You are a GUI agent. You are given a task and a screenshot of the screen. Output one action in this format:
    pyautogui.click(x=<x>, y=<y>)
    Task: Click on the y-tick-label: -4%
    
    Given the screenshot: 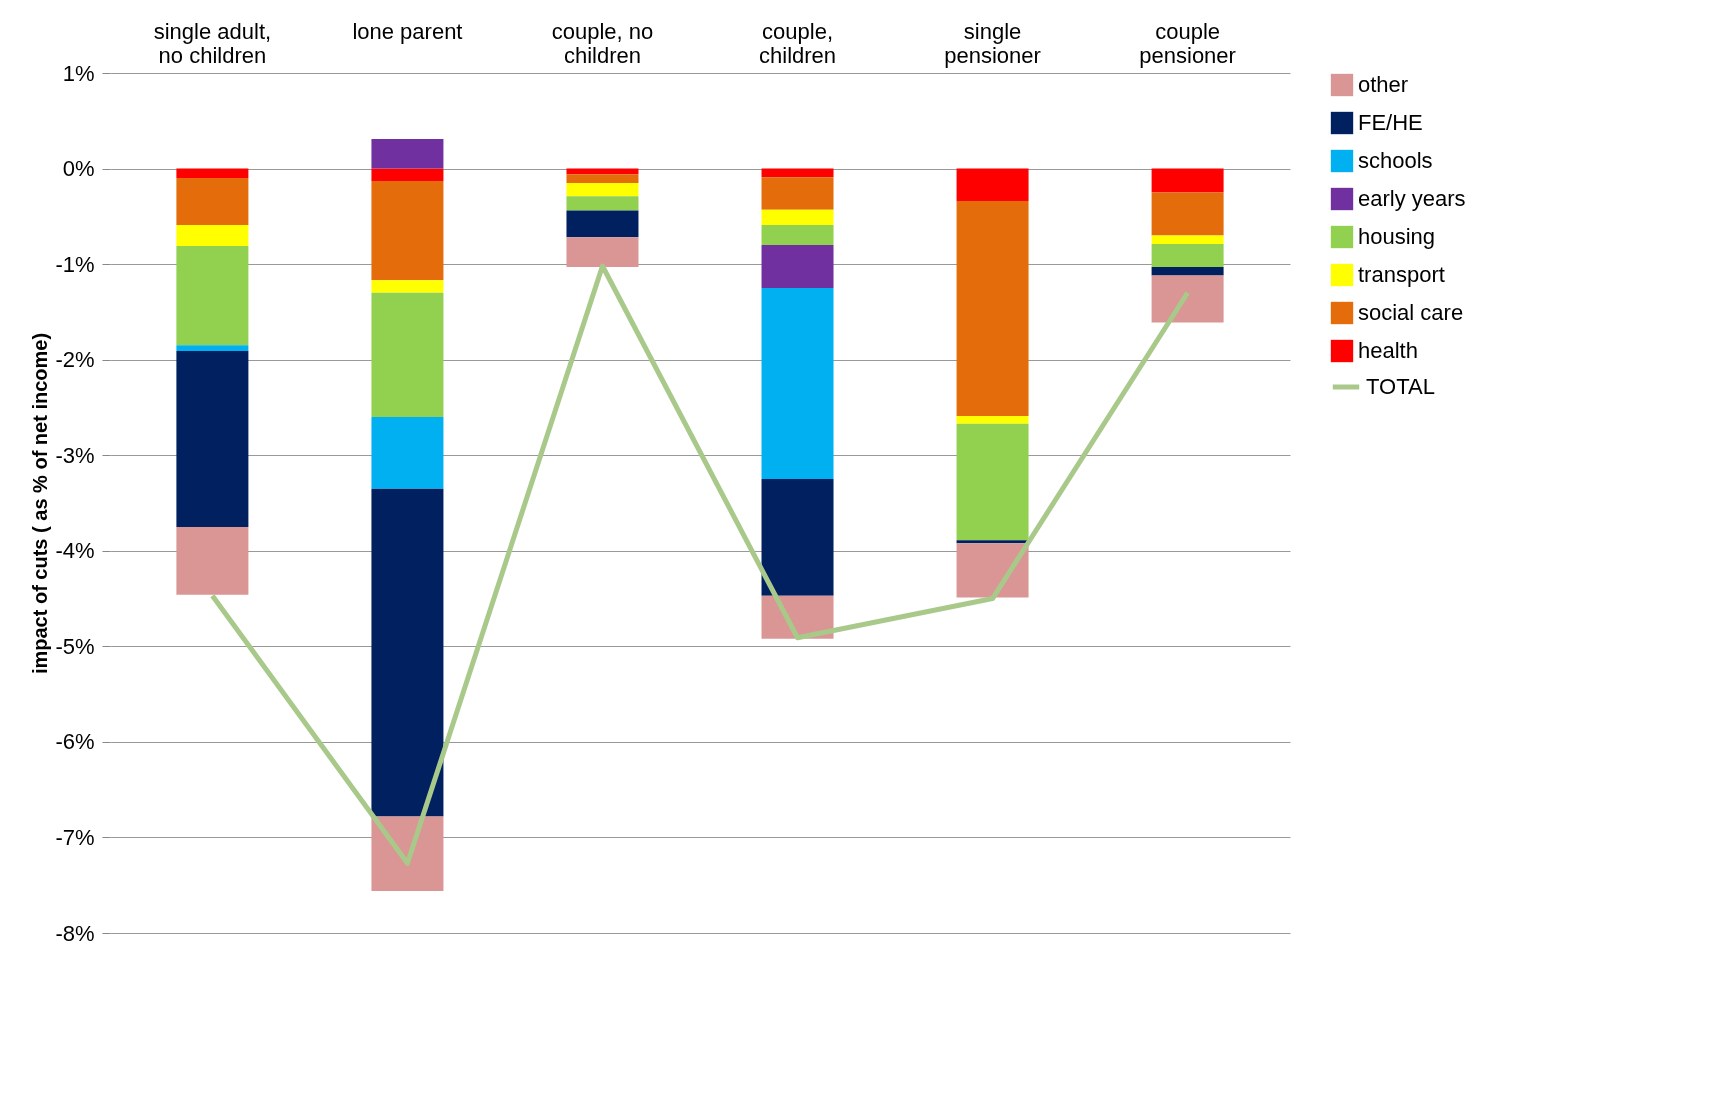 What is the action you would take?
    pyautogui.click(x=75, y=551)
    